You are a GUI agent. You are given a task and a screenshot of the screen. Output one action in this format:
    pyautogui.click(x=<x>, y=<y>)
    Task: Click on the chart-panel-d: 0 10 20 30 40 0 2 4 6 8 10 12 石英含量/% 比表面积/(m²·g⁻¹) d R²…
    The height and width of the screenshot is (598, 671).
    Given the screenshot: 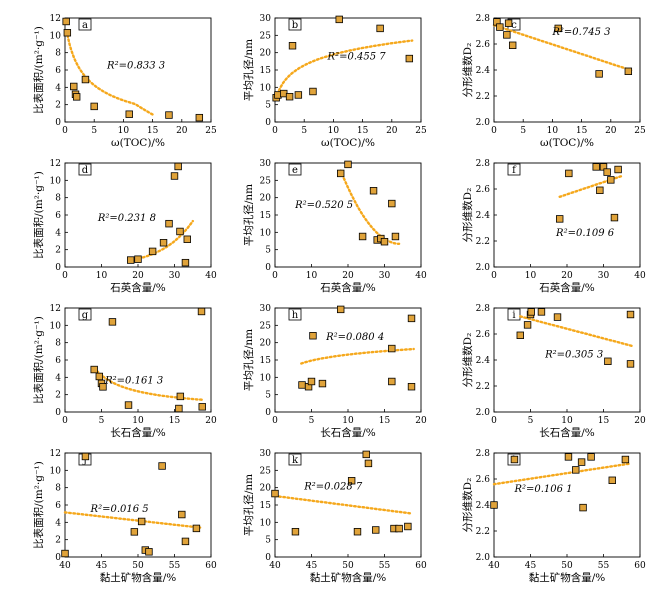 What is the action you would take?
    pyautogui.click(x=124, y=226)
    